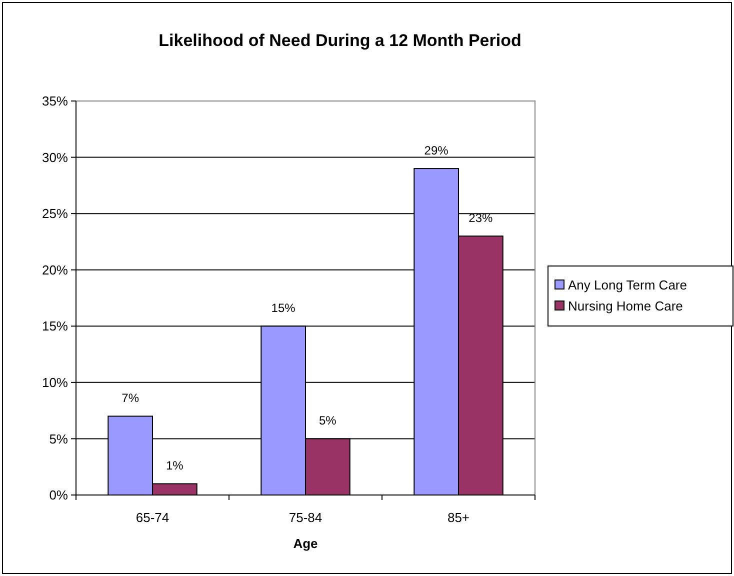  I want to click on data-label: 1%, so click(175, 465).